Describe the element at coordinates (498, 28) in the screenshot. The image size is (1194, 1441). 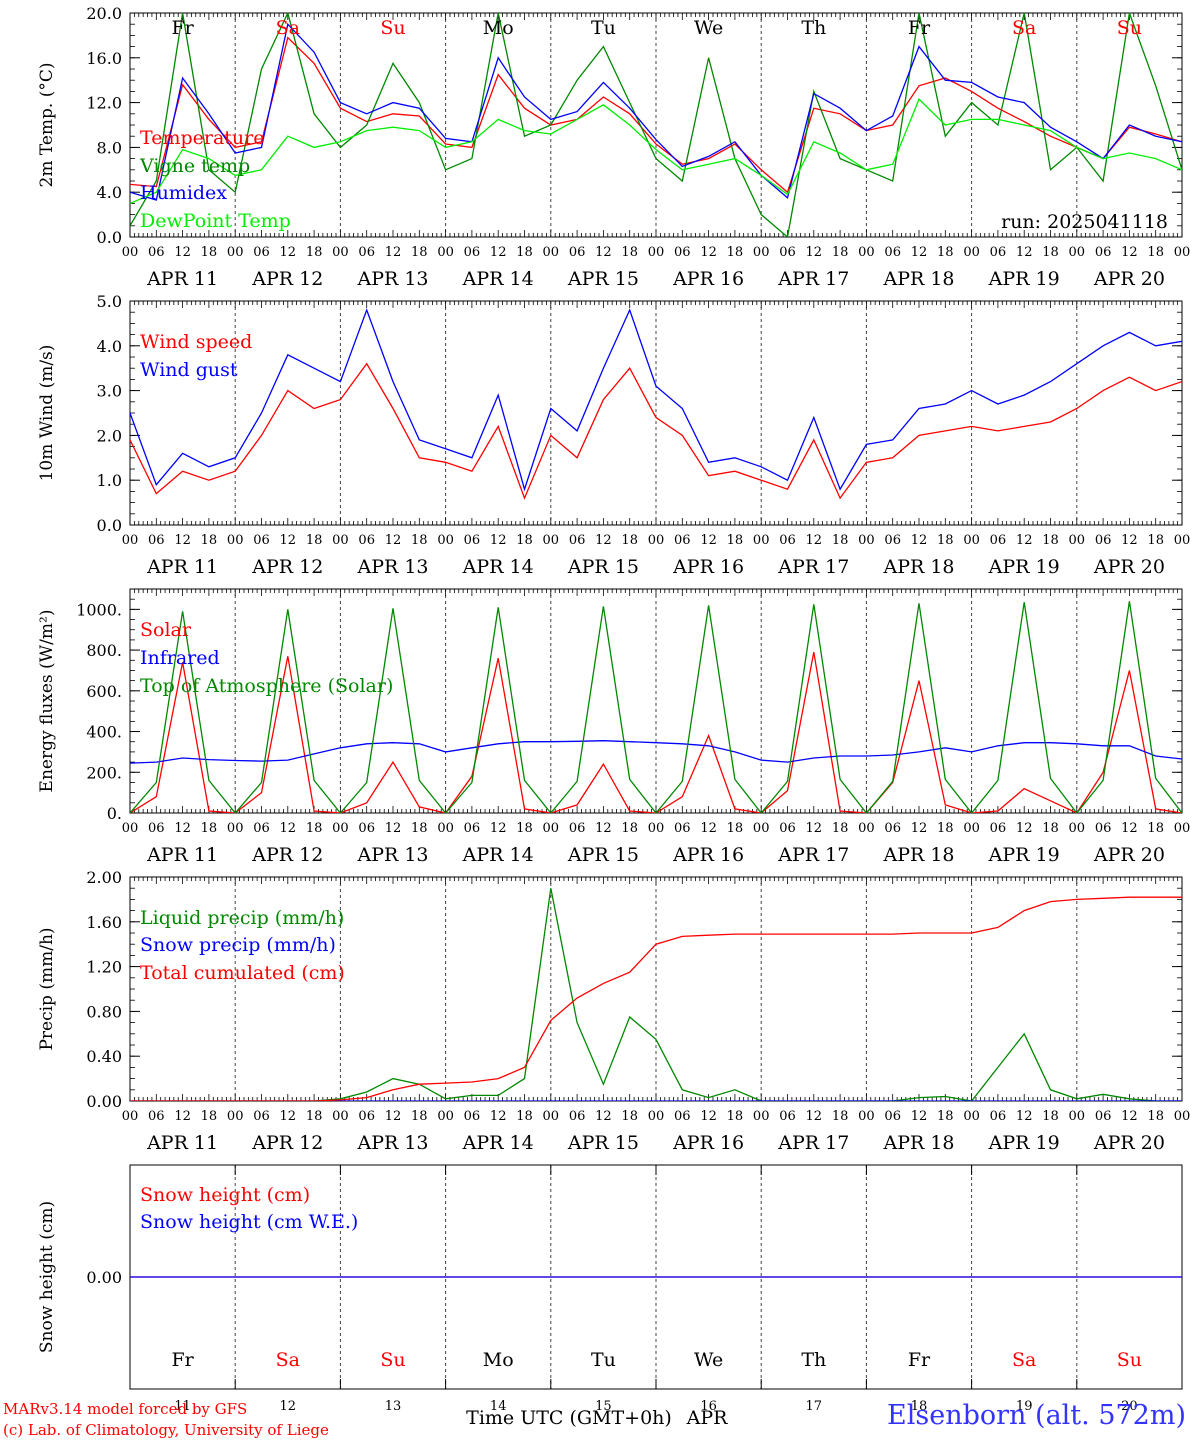
I see `day-name-label: Mo` at that location.